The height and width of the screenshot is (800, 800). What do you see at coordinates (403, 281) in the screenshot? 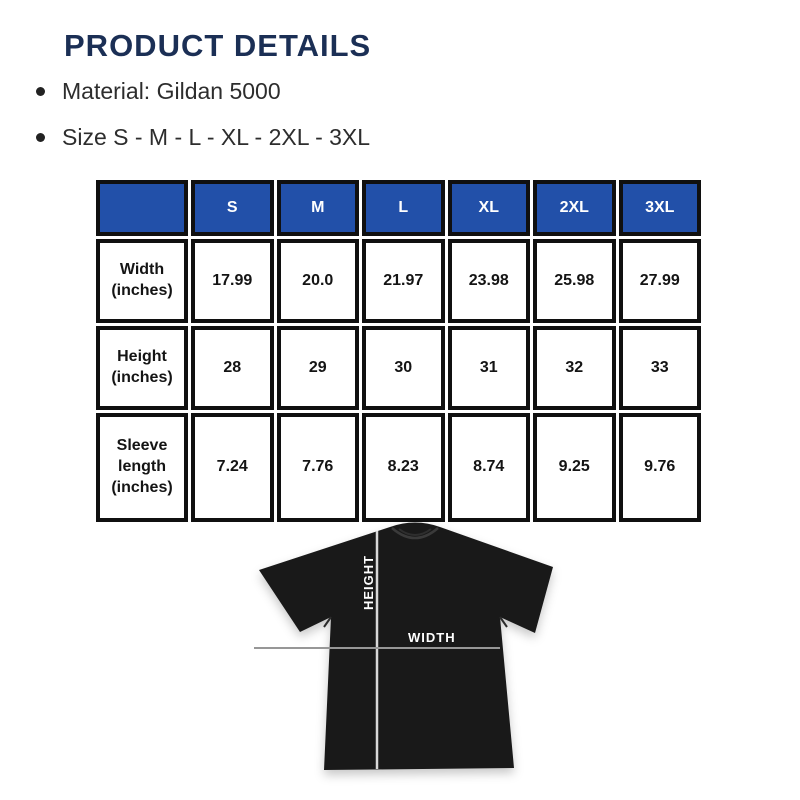
I see `table-cell: 21.97` at bounding box center [403, 281].